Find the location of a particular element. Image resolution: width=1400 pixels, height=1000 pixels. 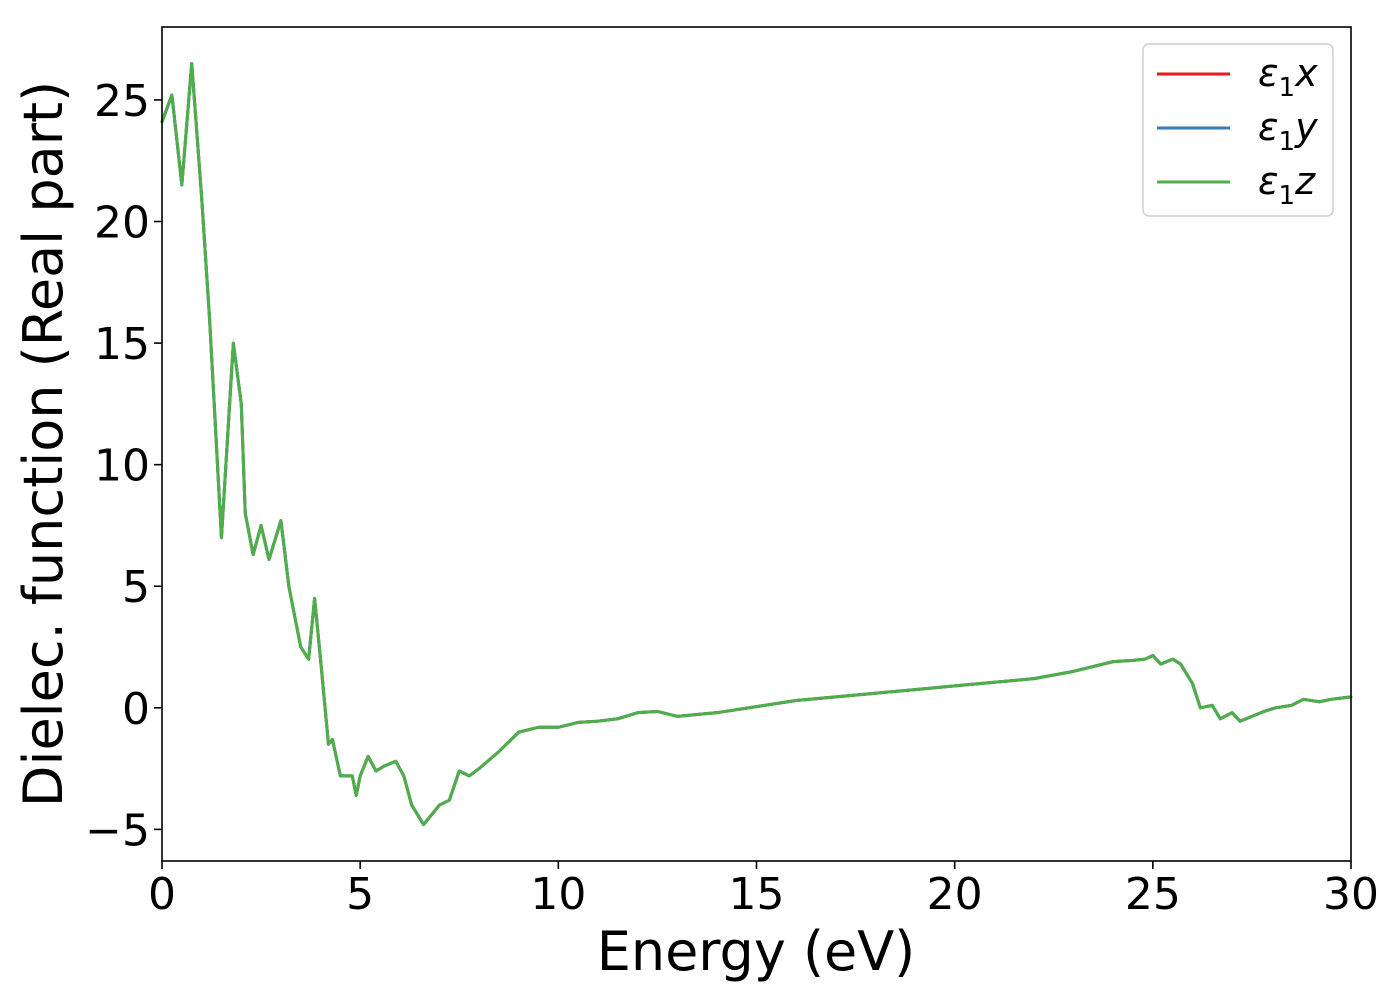

y-tick-label: 10 is located at coordinates (122, 466).